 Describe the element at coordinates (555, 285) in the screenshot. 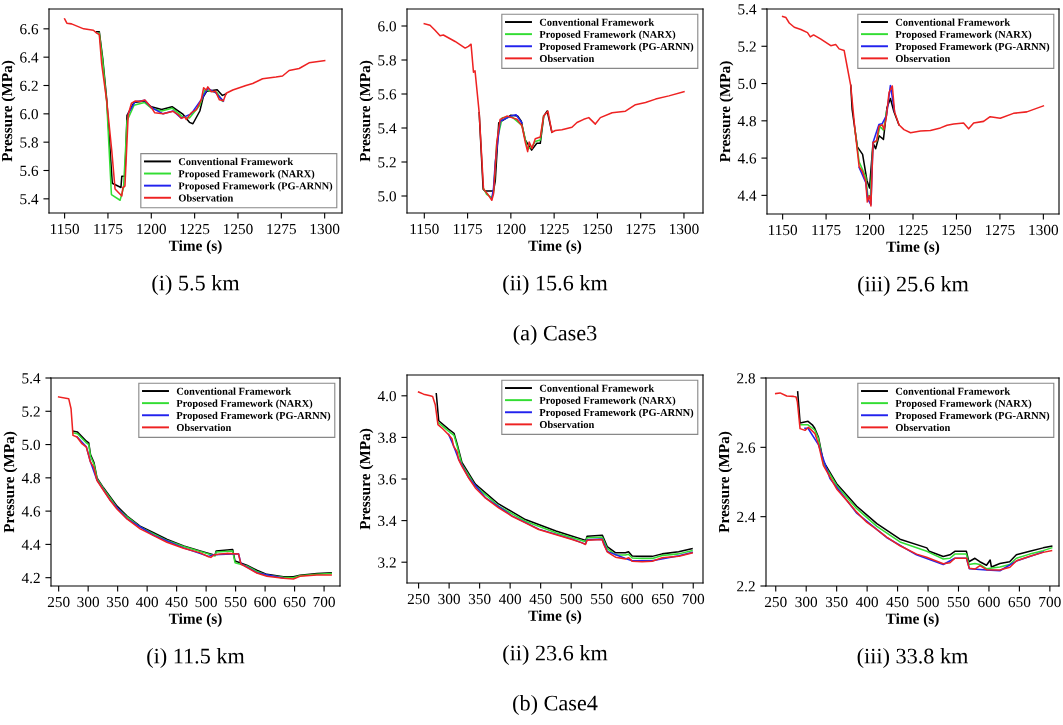

I see `text: (ii) 15.6 km` at that location.